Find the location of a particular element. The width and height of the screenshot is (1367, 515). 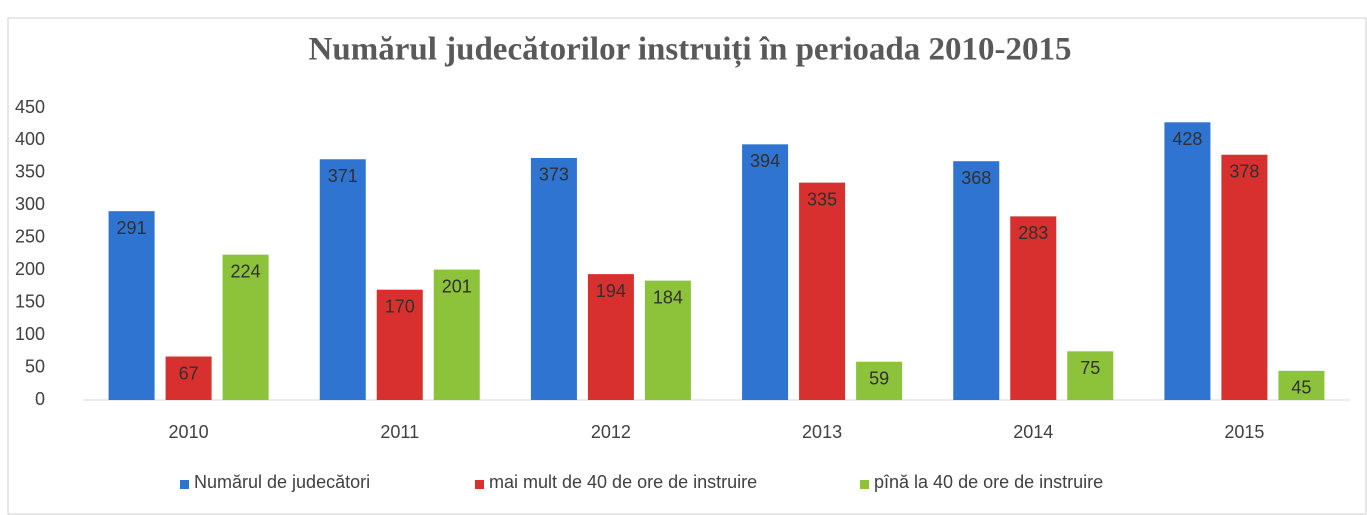

data-label: 170 is located at coordinates (400, 306).